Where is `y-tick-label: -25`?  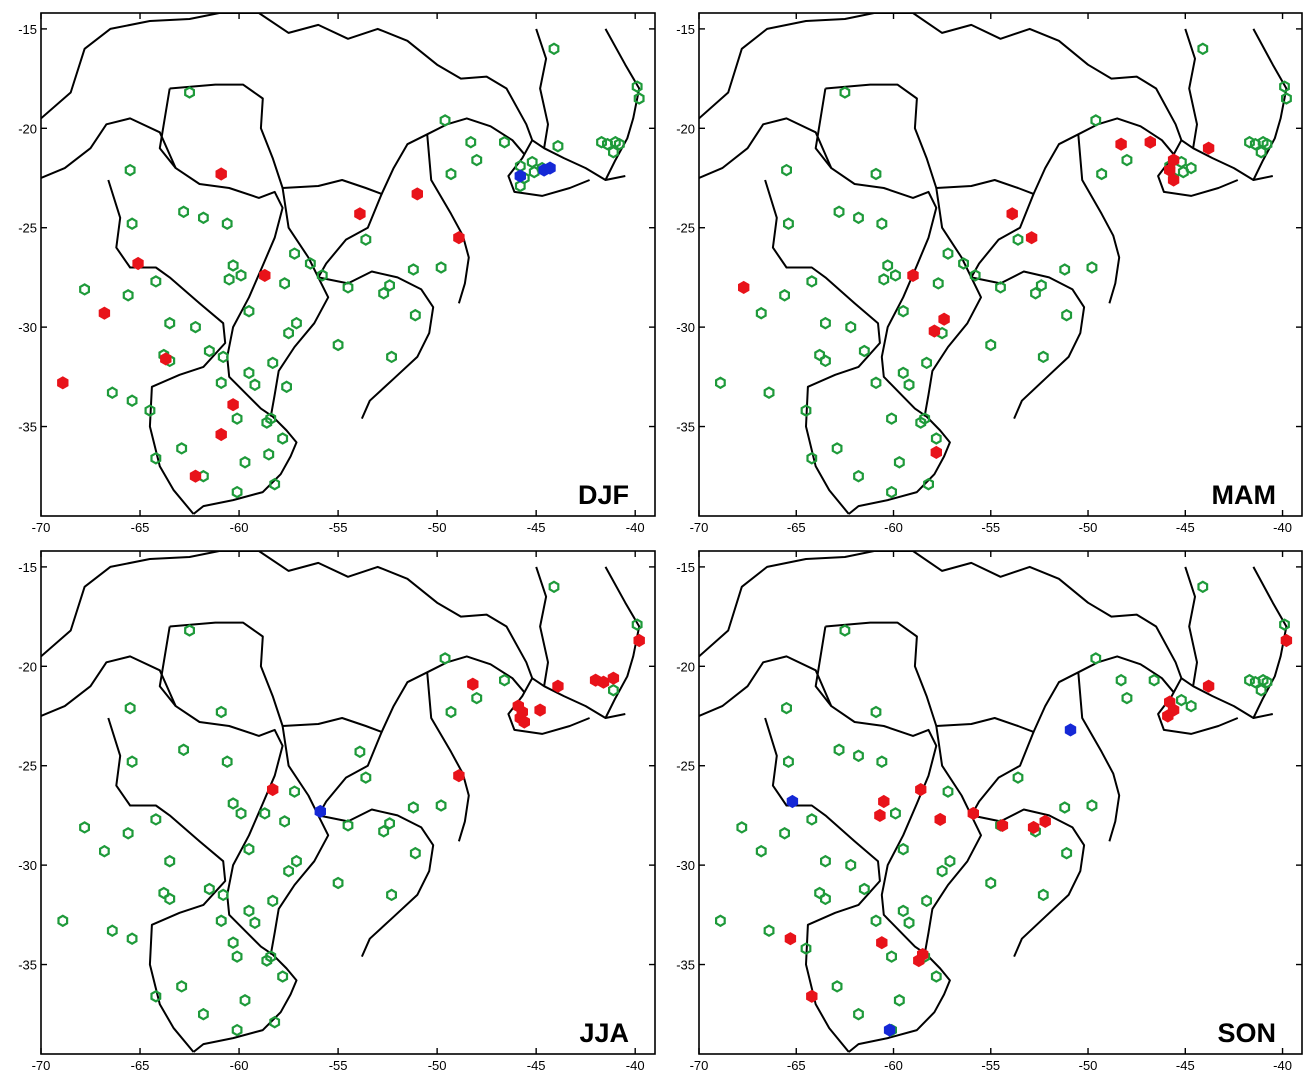
y-tick-label: -25 is located at coordinates (27, 228).